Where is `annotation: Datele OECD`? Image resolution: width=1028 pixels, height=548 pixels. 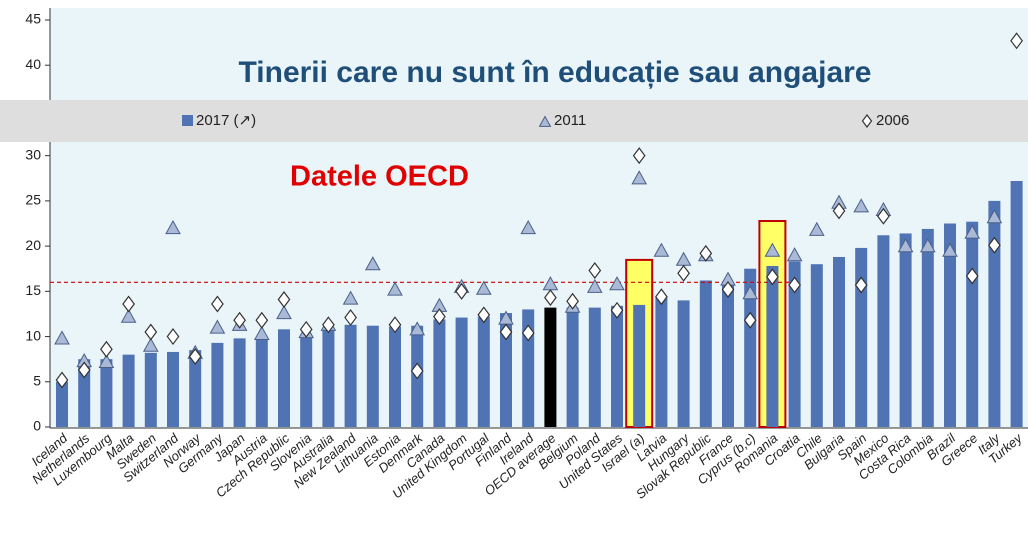 annotation: Datele OECD is located at coordinates (379, 177).